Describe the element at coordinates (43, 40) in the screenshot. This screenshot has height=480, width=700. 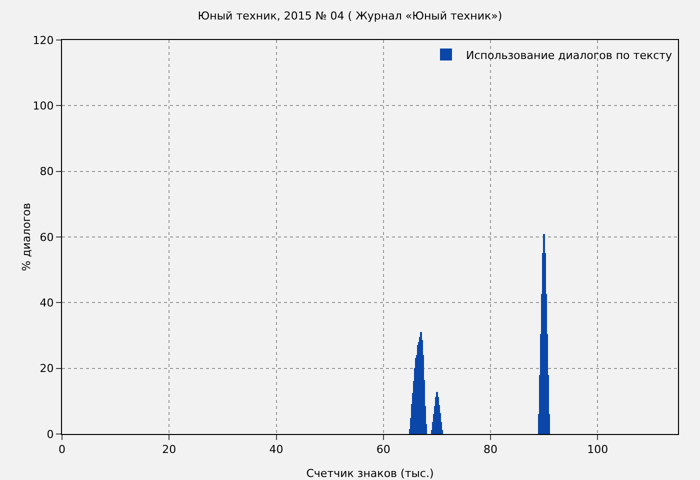
I see `y-tick-label: 120` at that location.